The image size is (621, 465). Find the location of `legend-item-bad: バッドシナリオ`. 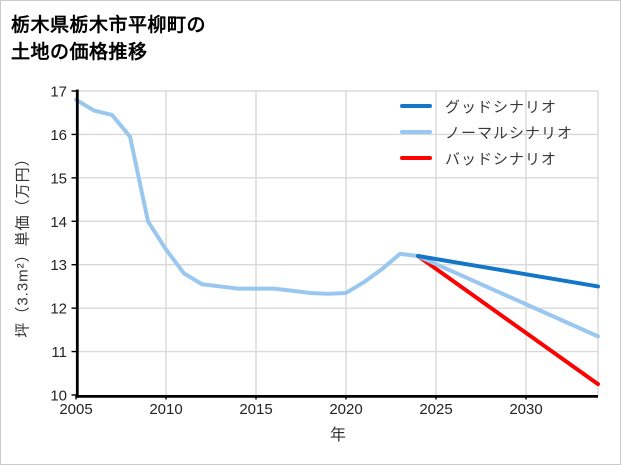

legend-item-bad: バッドシナリオ is located at coordinates (486, 158).